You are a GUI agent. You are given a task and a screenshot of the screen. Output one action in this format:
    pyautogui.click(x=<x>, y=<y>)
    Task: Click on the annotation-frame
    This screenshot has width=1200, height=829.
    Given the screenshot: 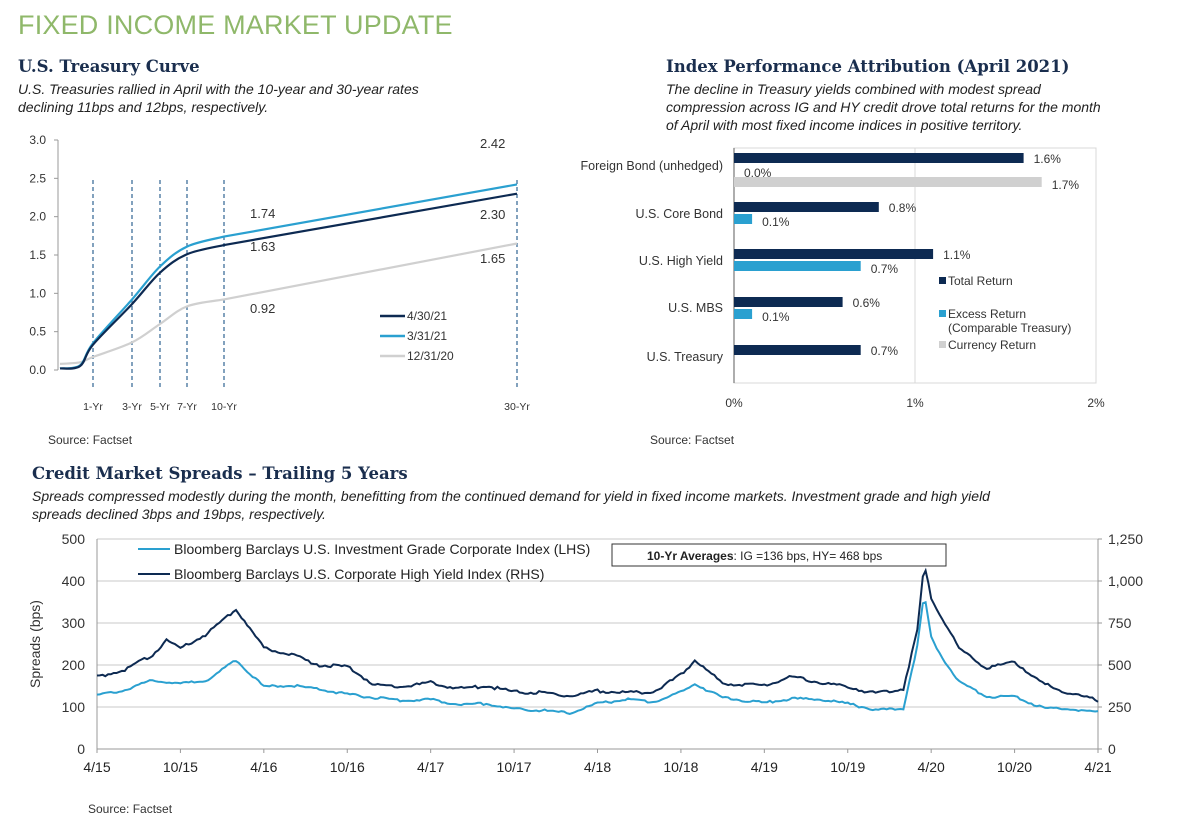 What is the action you would take?
    pyautogui.click(x=779, y=555)
    